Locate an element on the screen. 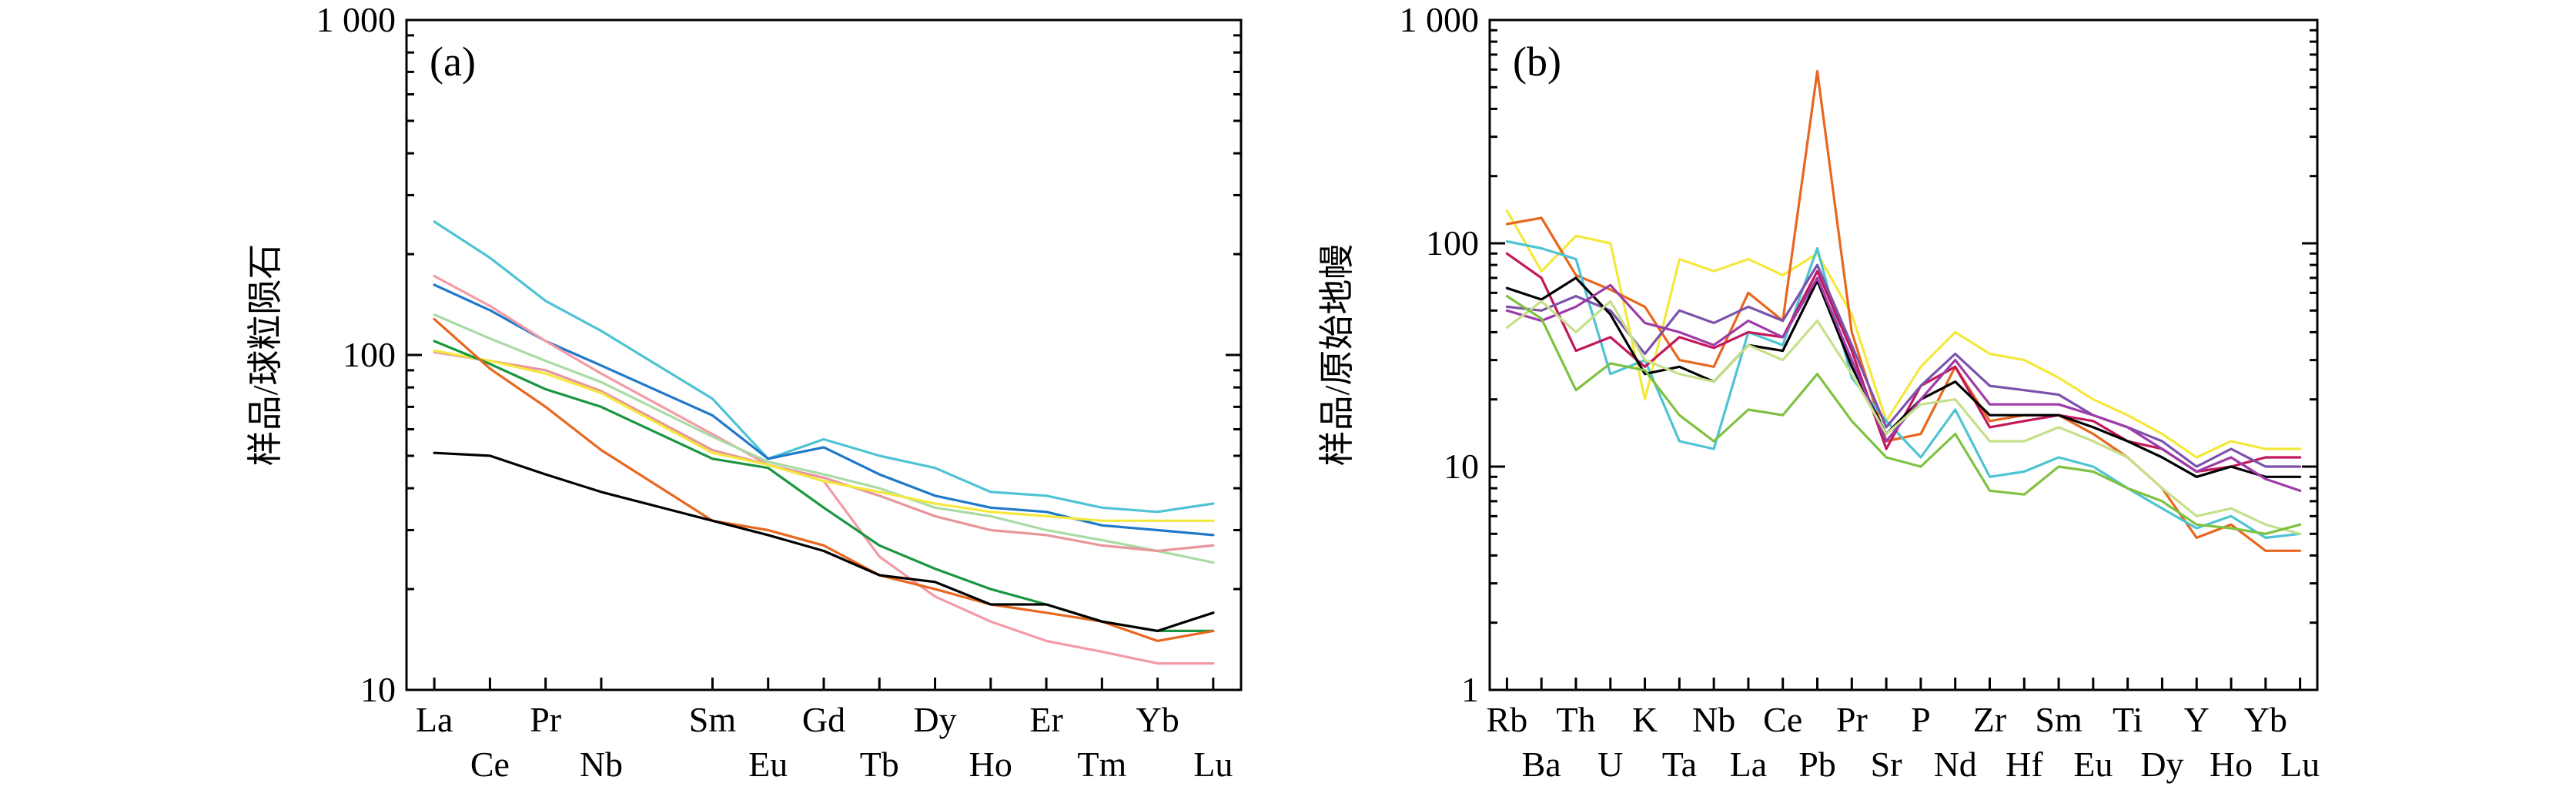 This screenshot has width=2576, height=790. x-tick-label: Gd is located at coordinates (824, 719).